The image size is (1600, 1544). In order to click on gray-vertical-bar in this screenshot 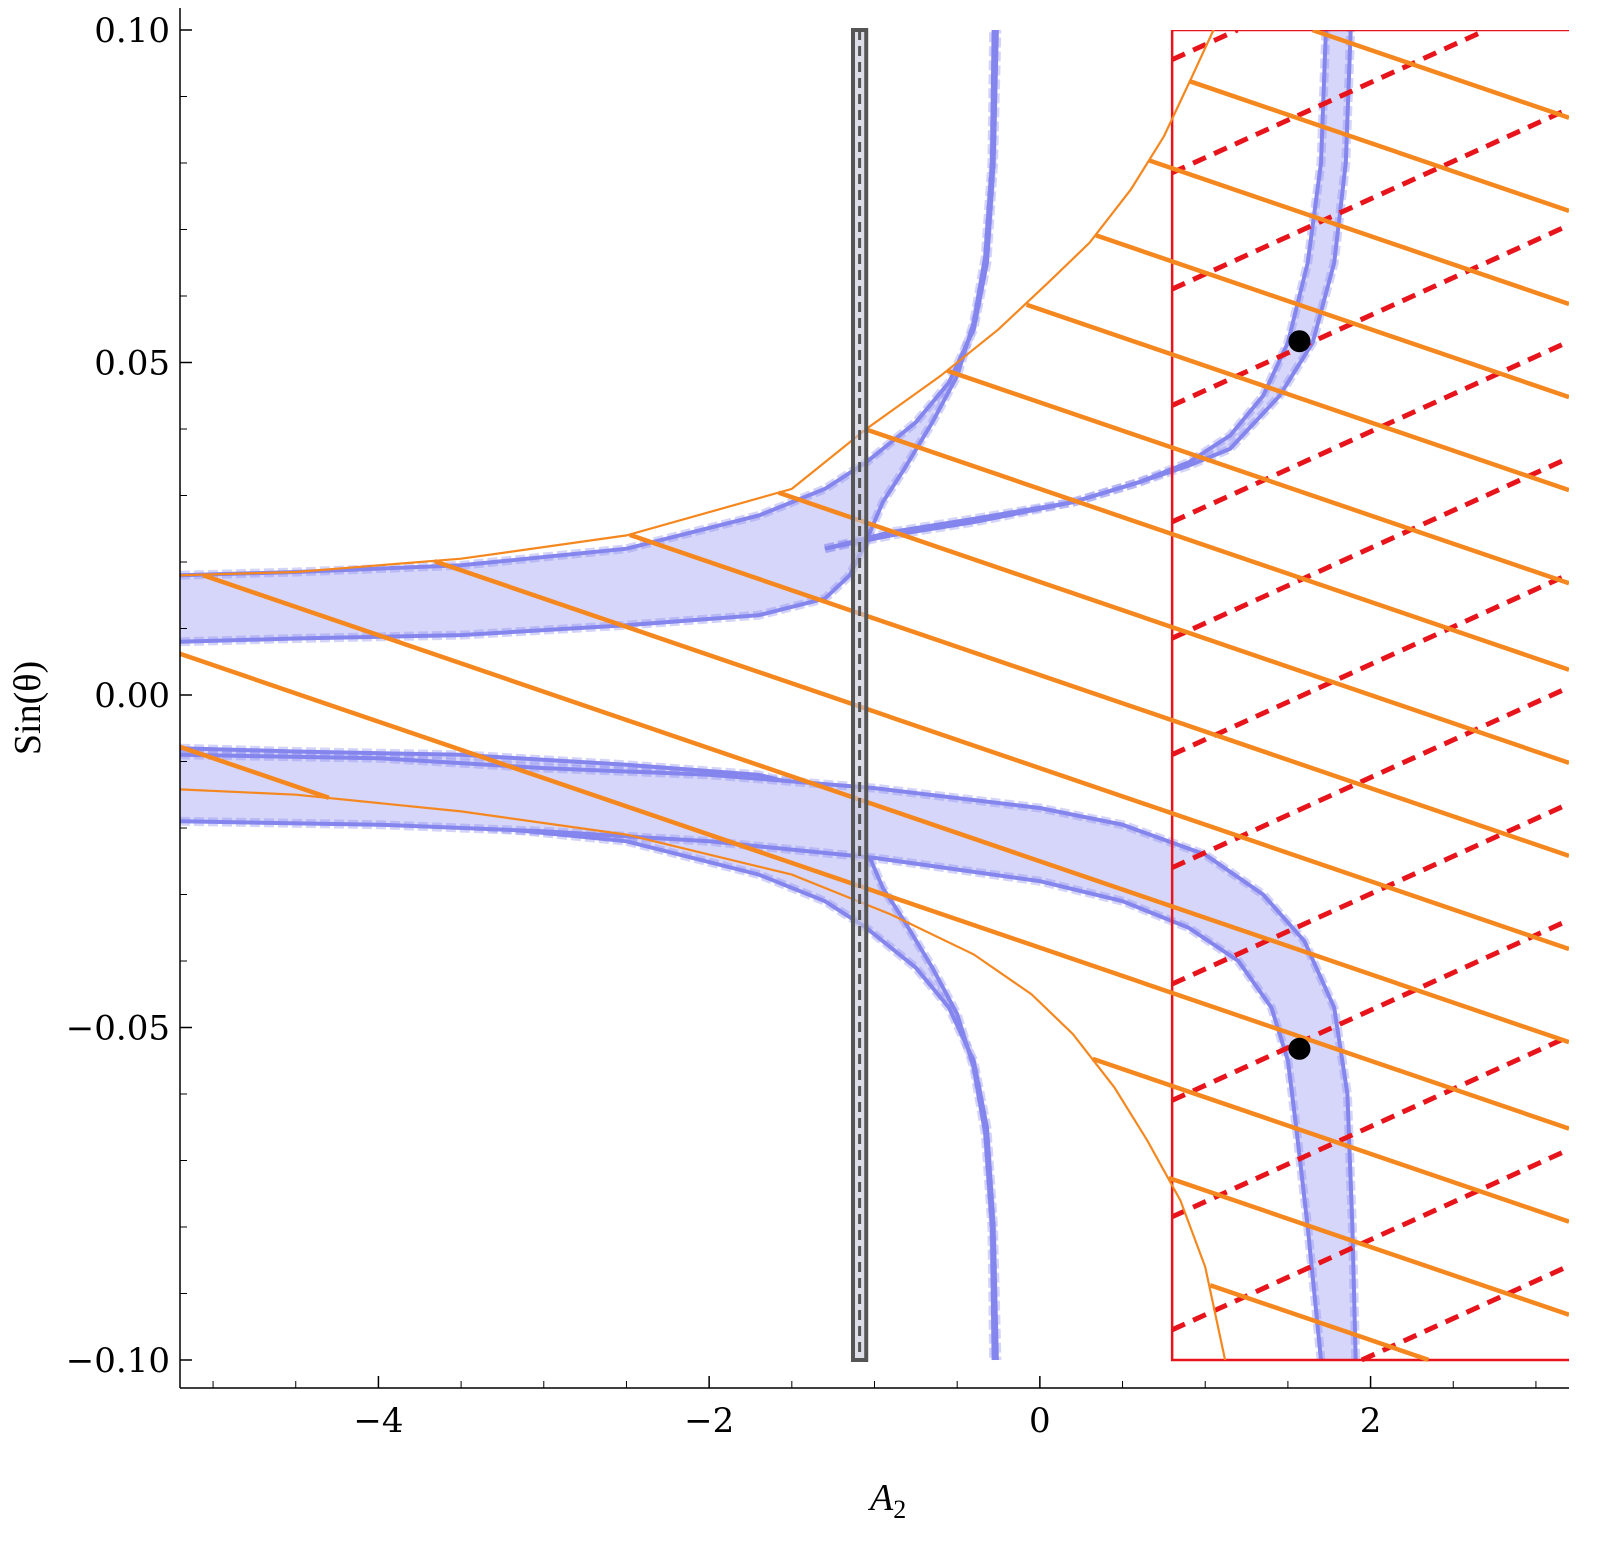, I will do `click(860, 695)`.